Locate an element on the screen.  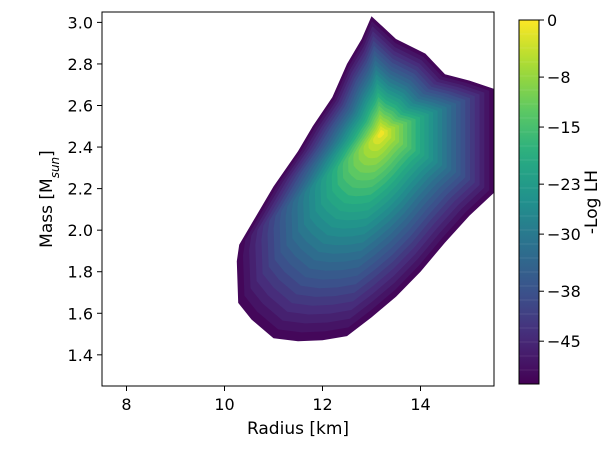
y-tick-label: 2.8 is located at coordinates (80, 64).